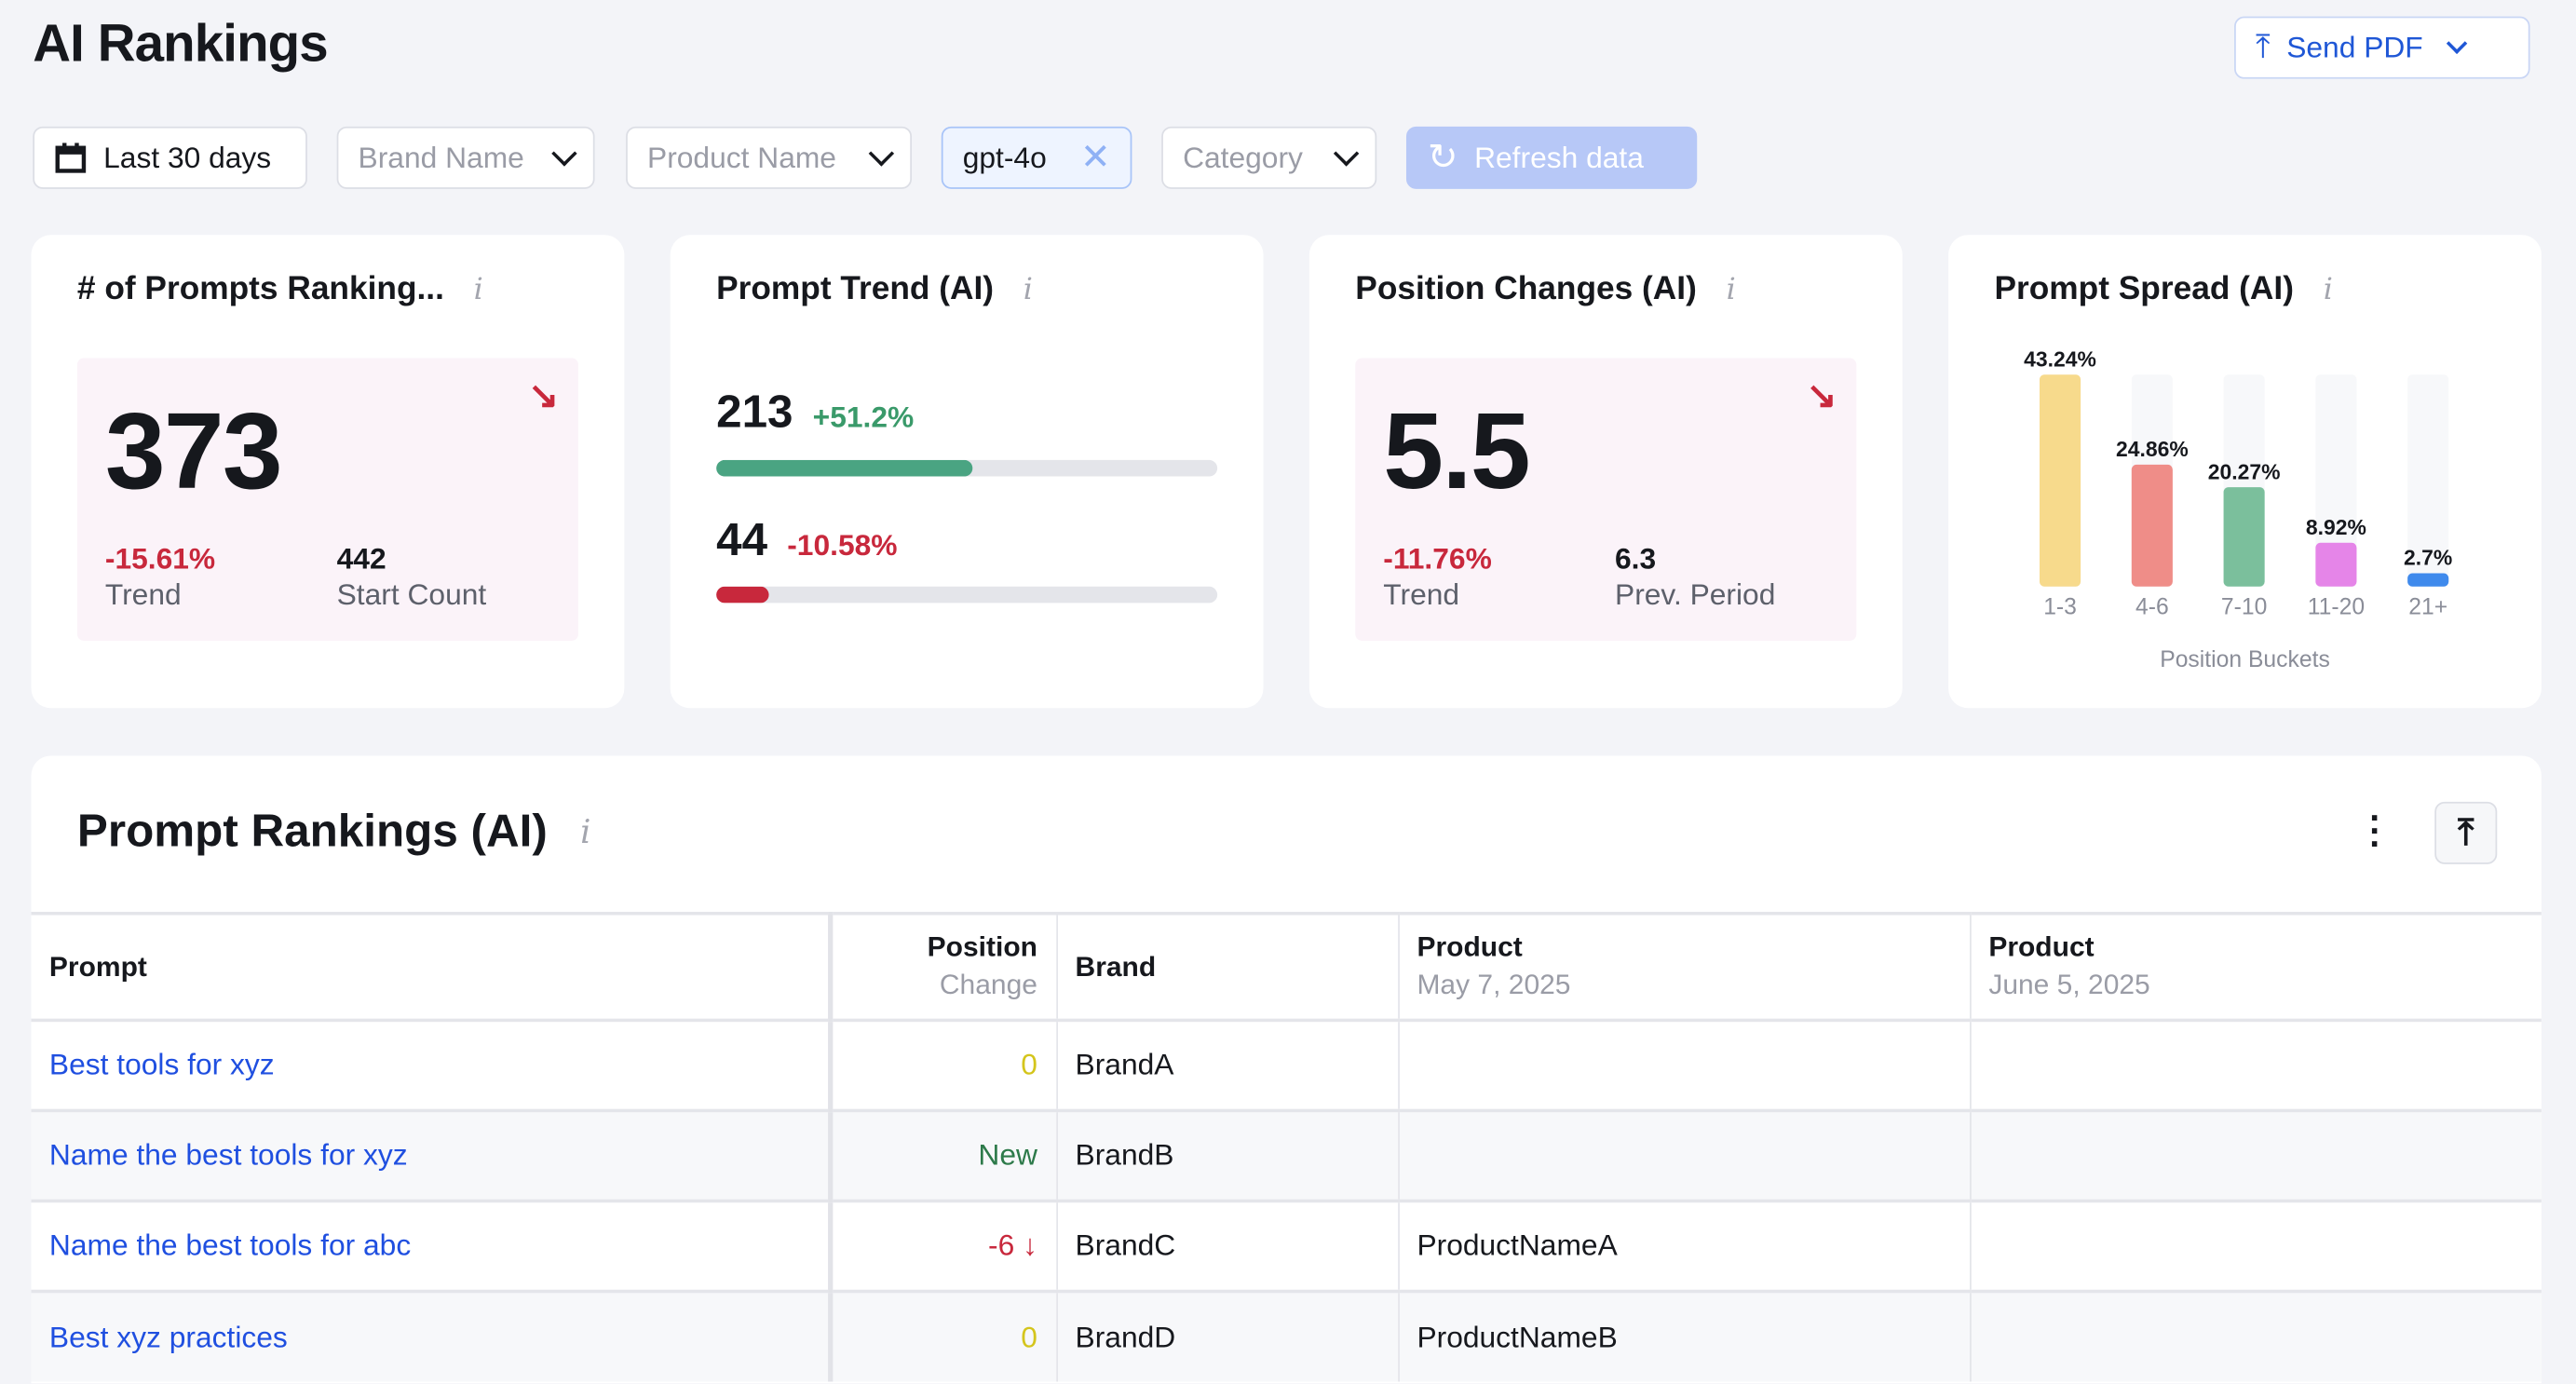  I want to click on prev-period-label: Prev. Period, so click(1695, 594).